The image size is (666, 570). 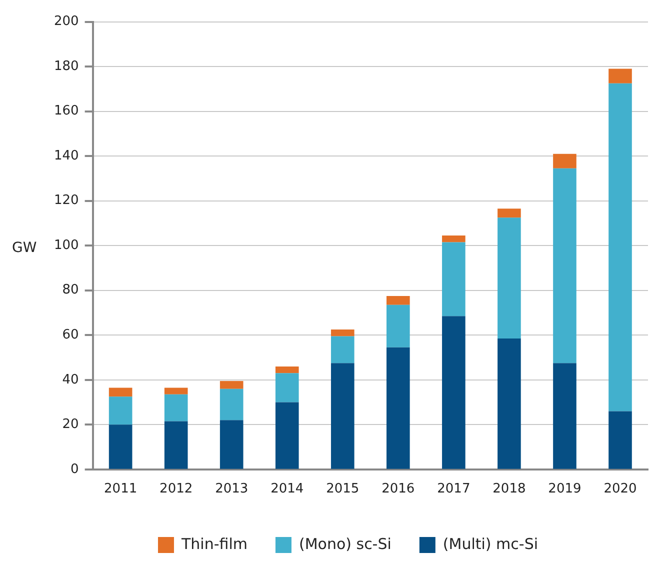 What do you see at coordinates (70, 334) in the screenshot?
I see `y-tick-label: 60` at bounding box center [70, 334].